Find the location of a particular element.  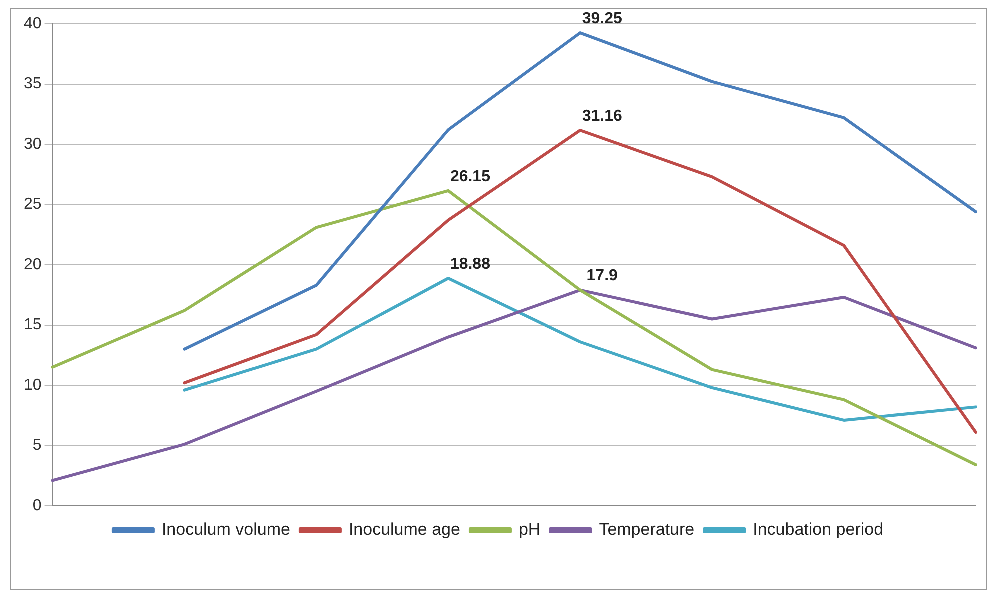

y-tick-label: 30 is located at coordinates (33, 144).